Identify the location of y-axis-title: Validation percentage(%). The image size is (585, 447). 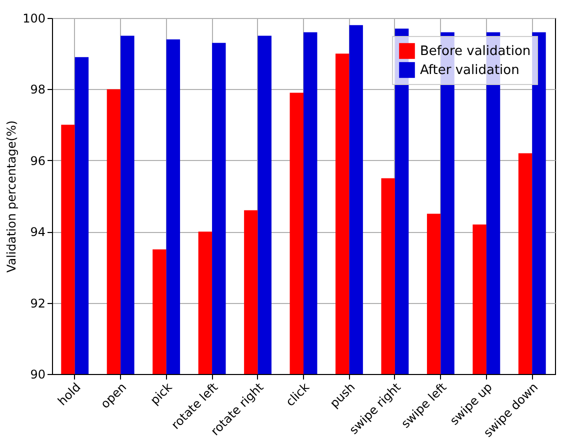
(11, 196).